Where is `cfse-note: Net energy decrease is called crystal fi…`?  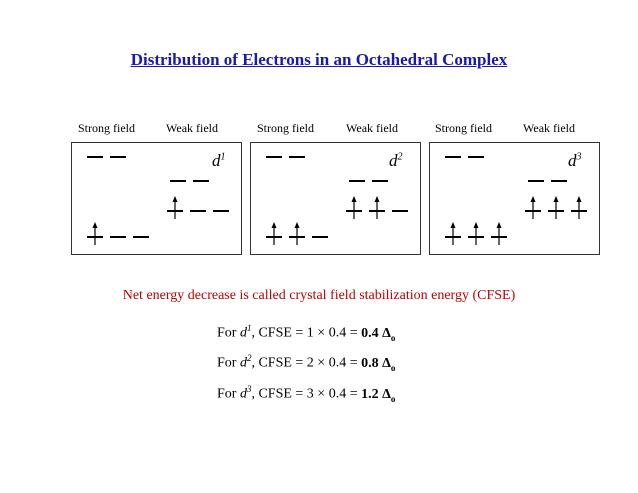
cfse-note: Net energy decrease is called crystal fi… is located at coordinates (319, 295).